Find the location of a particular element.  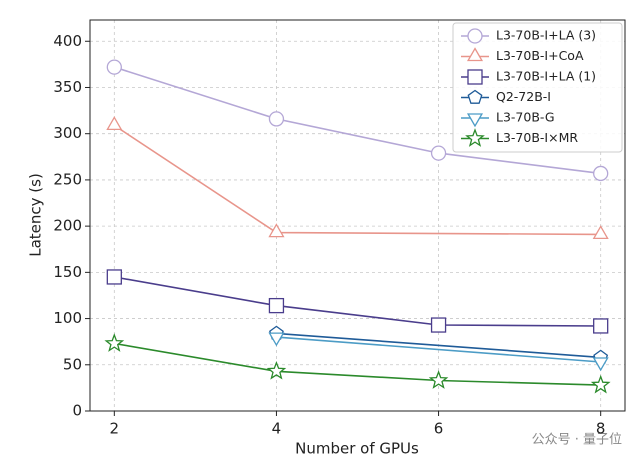

y-tick-label: 50 is located at coordinates (72, 364).